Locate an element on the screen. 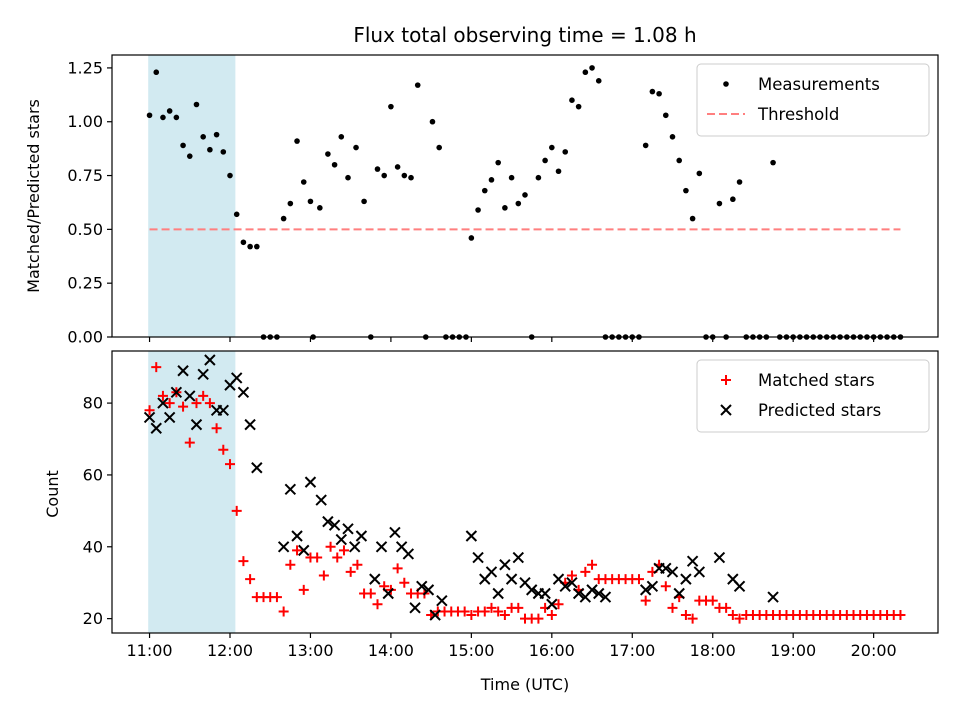 Image resolution: width=960 pixels, height=720 pixels. y-tick-label: 0.25 is located at coordinates (85, 283).